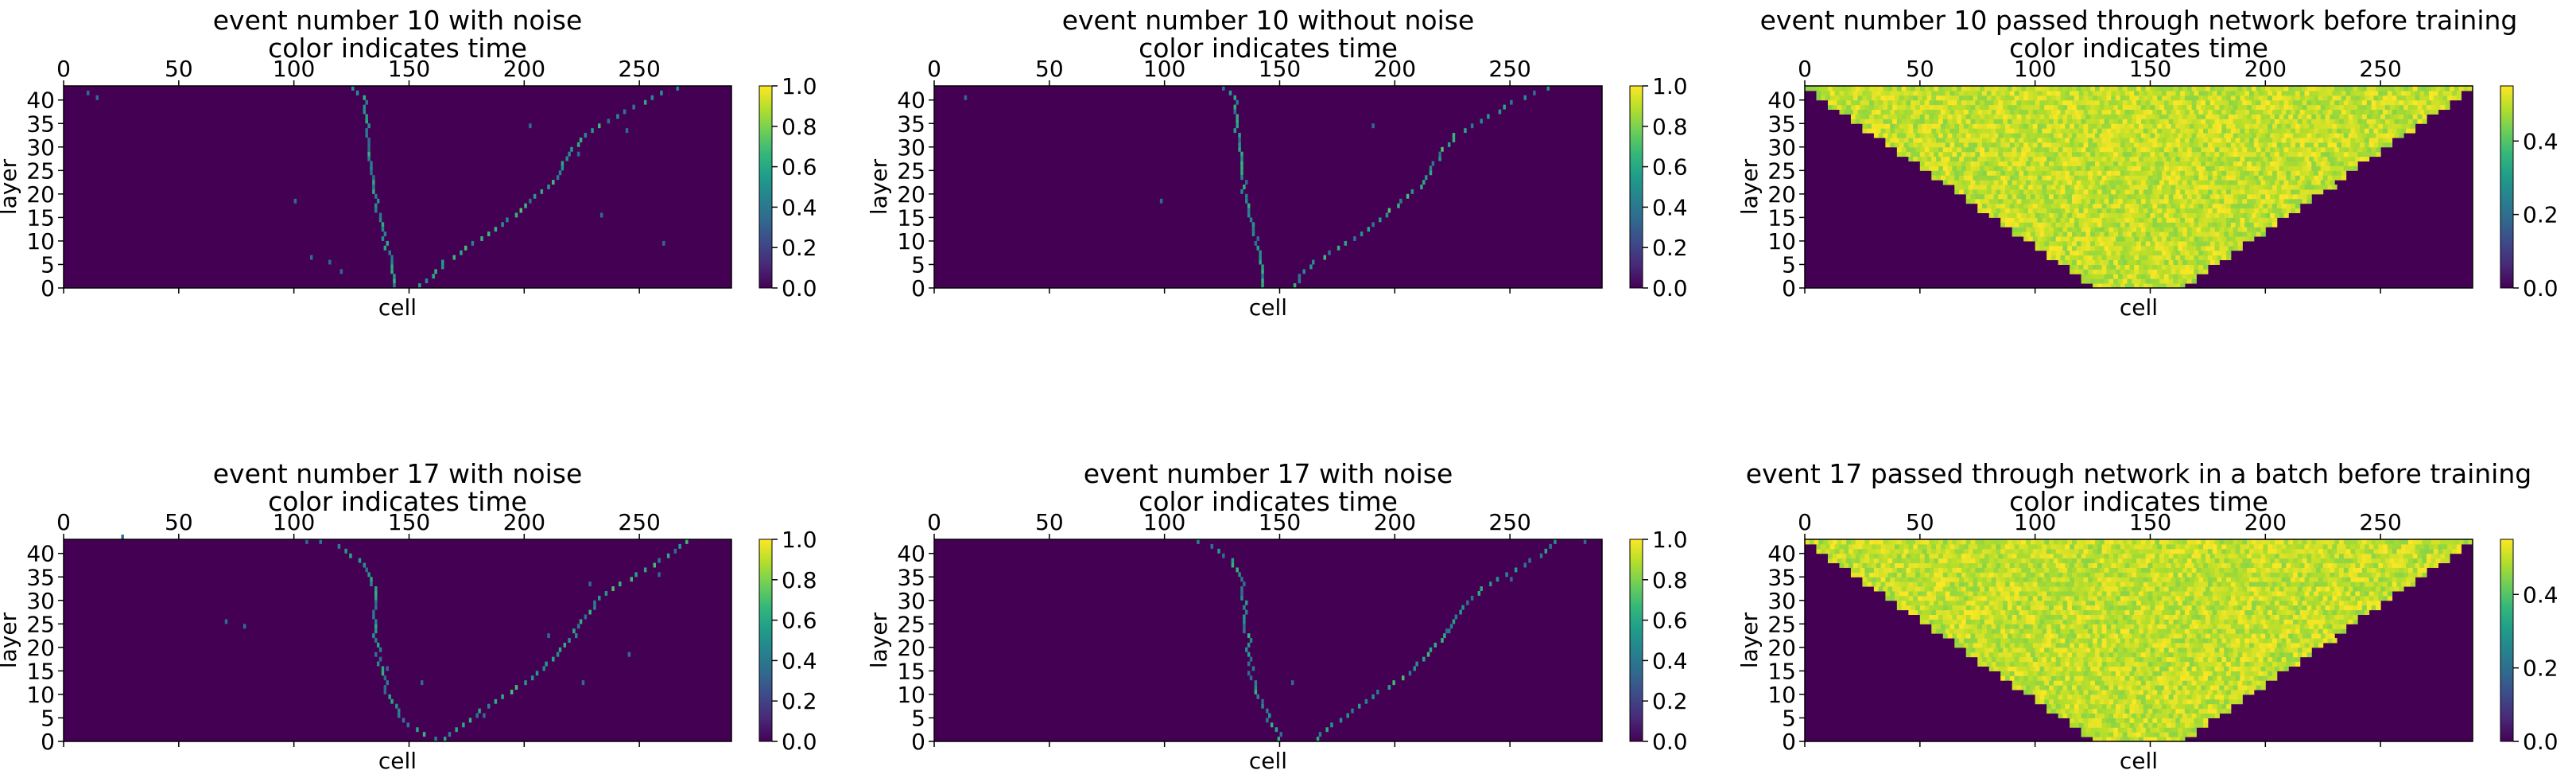 The height and width of the screenshot is (774, 2576). What do you see at coordinates (63, 522) in the screenshot?
I see `x-tick-label: 0` at bounding box center [63, 522].